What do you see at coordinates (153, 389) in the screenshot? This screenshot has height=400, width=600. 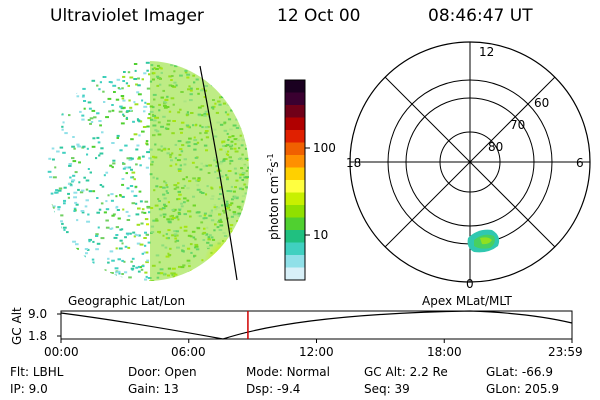 I see `gain-field: Gain: 13` at bounding box center [153, 389].